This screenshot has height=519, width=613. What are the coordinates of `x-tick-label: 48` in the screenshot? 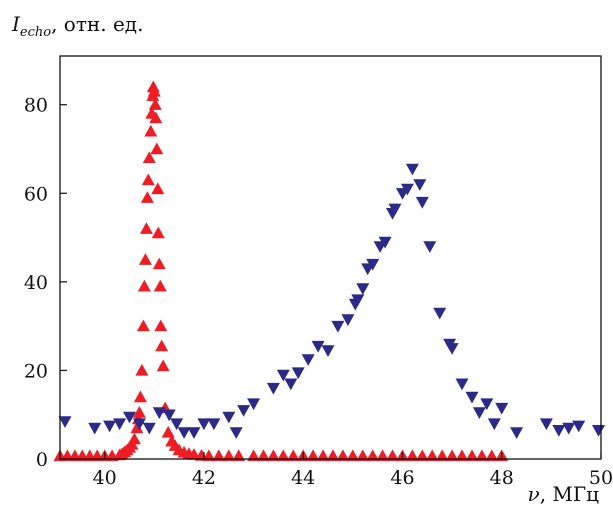 It's located at (502, 478).